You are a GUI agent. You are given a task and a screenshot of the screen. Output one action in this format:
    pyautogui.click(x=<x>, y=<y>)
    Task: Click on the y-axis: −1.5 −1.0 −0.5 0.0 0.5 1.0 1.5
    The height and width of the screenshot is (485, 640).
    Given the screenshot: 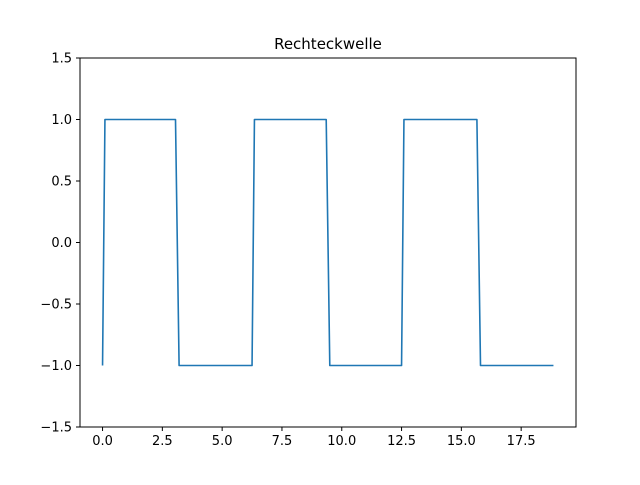 What is the action you would take?
    pyautogui.click(x=60, y=244)
    